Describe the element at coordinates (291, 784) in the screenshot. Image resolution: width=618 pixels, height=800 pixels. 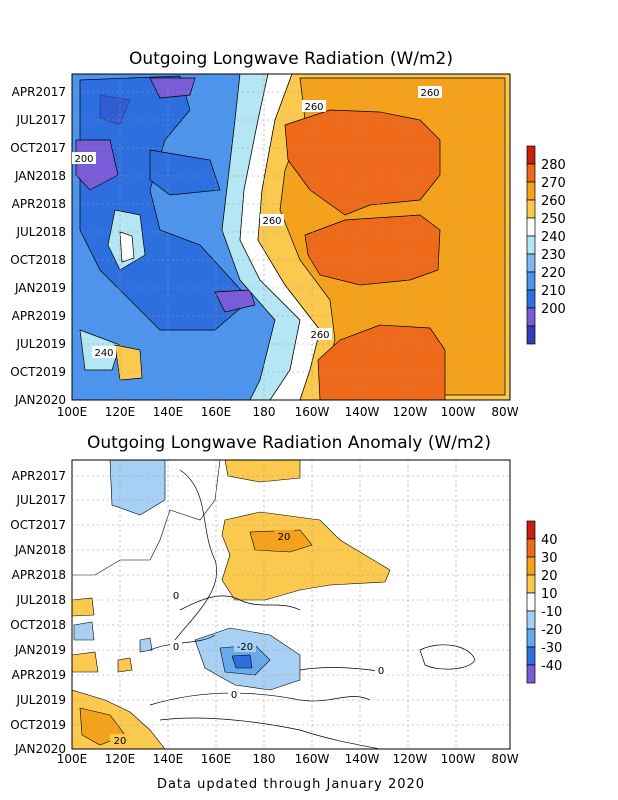
I see `footer-note: Data updated through January 2020` at that location.